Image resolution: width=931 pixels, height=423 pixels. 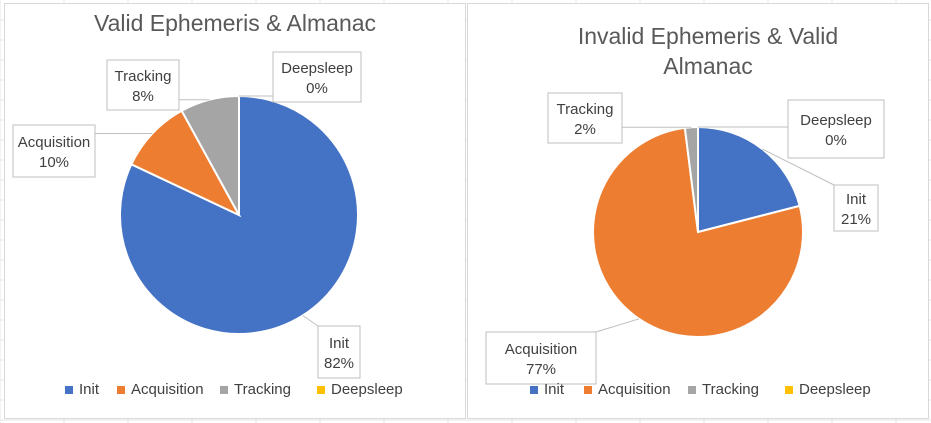 I want to click on chart-title-line-2: Almanac, so click(x=707, y=66).